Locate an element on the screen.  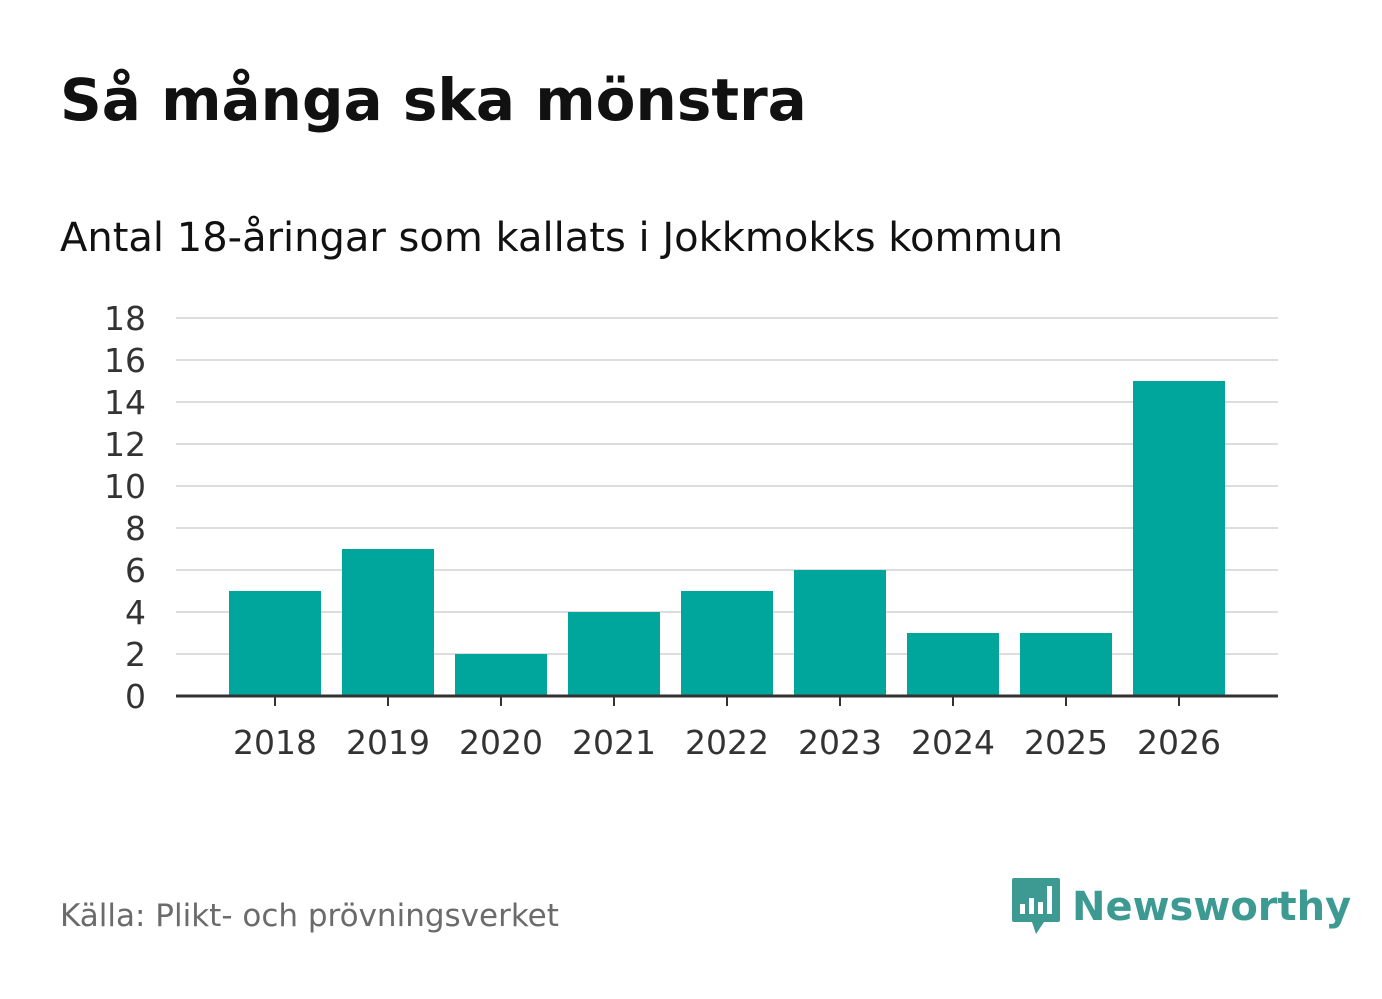
x-tick-label: 2024 is located at coordinates (953, 742).